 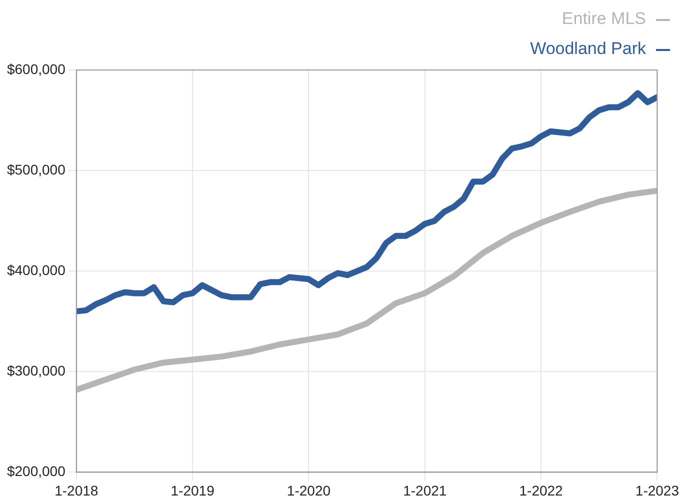 What do you see at coordinates (604, 18) in the screenshot?
I see `legend-label: Entire MLS` at bounding box center [604, 18].